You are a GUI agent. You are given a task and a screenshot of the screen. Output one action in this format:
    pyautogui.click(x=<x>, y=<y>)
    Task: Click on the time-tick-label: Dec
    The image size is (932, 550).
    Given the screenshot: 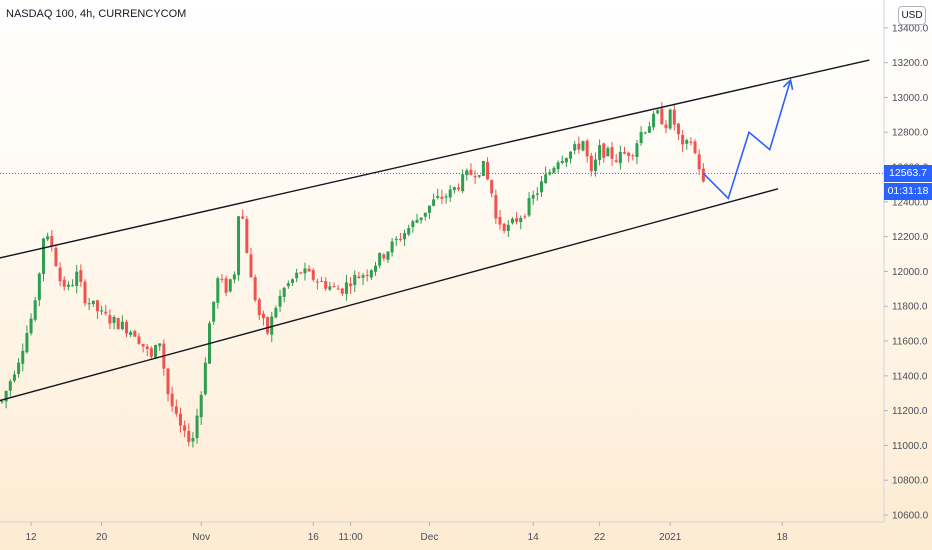 What is the action you would take?
    pyautogui.click(x=430, y=537)
    